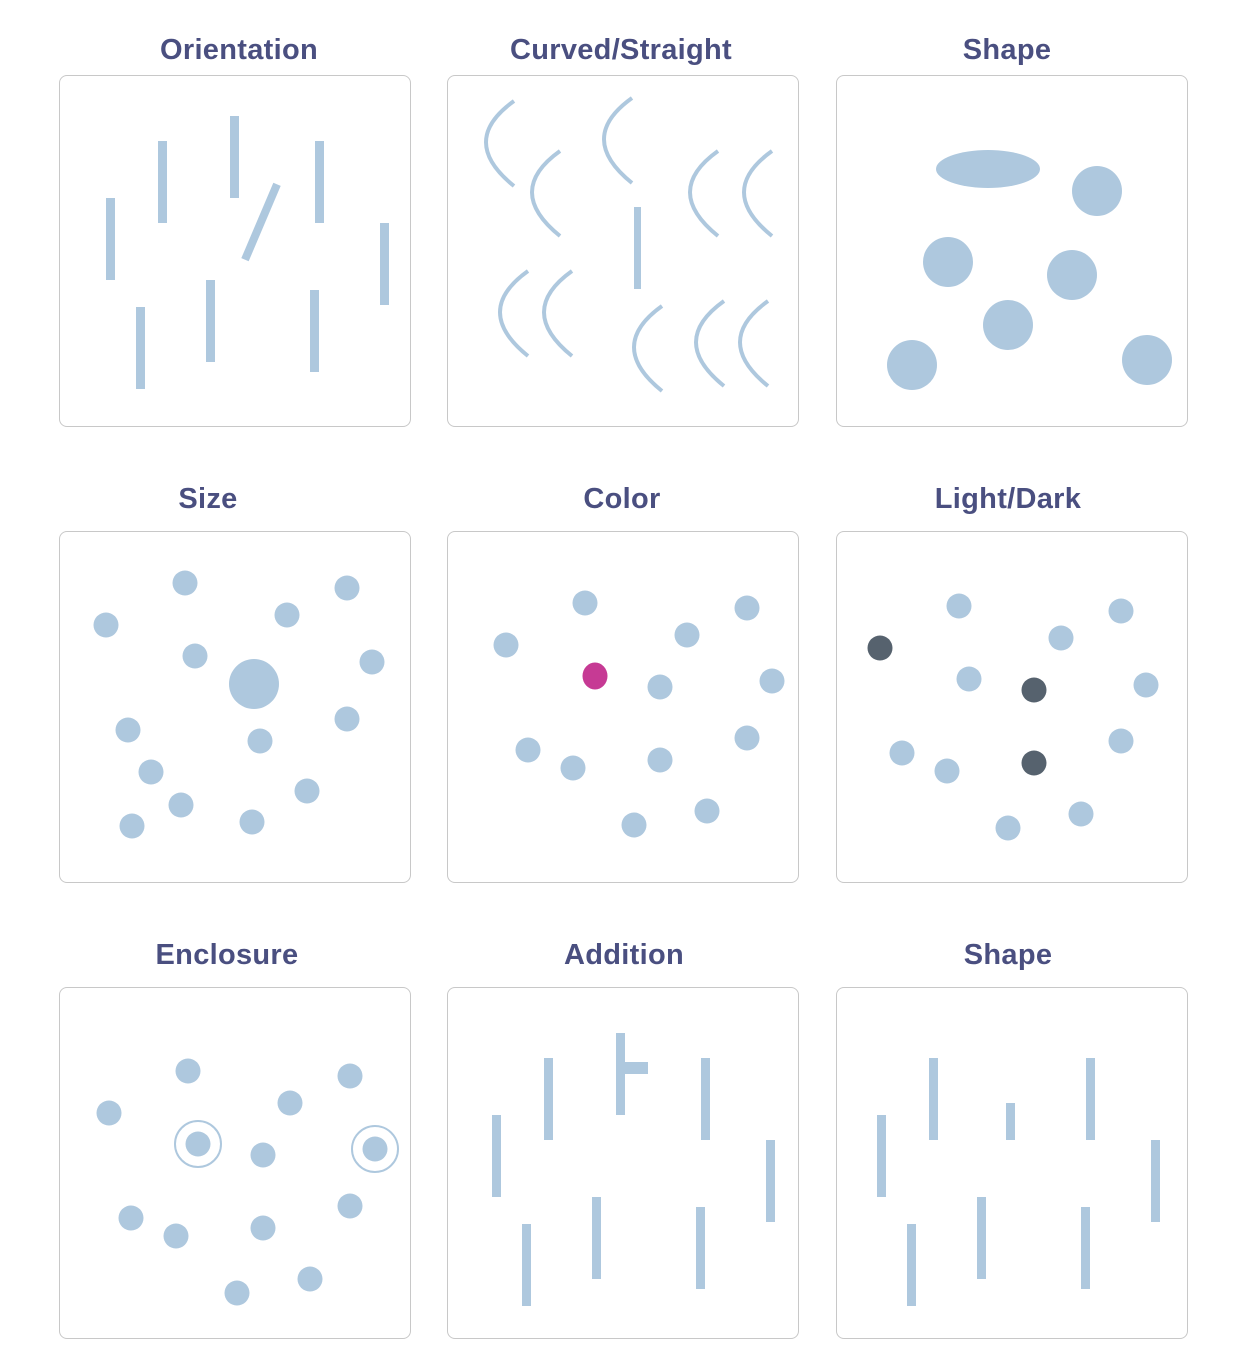 The height and width of the screenshot is (1372, 1242). I want to click on panel-light-dark, so click(1012, 707).